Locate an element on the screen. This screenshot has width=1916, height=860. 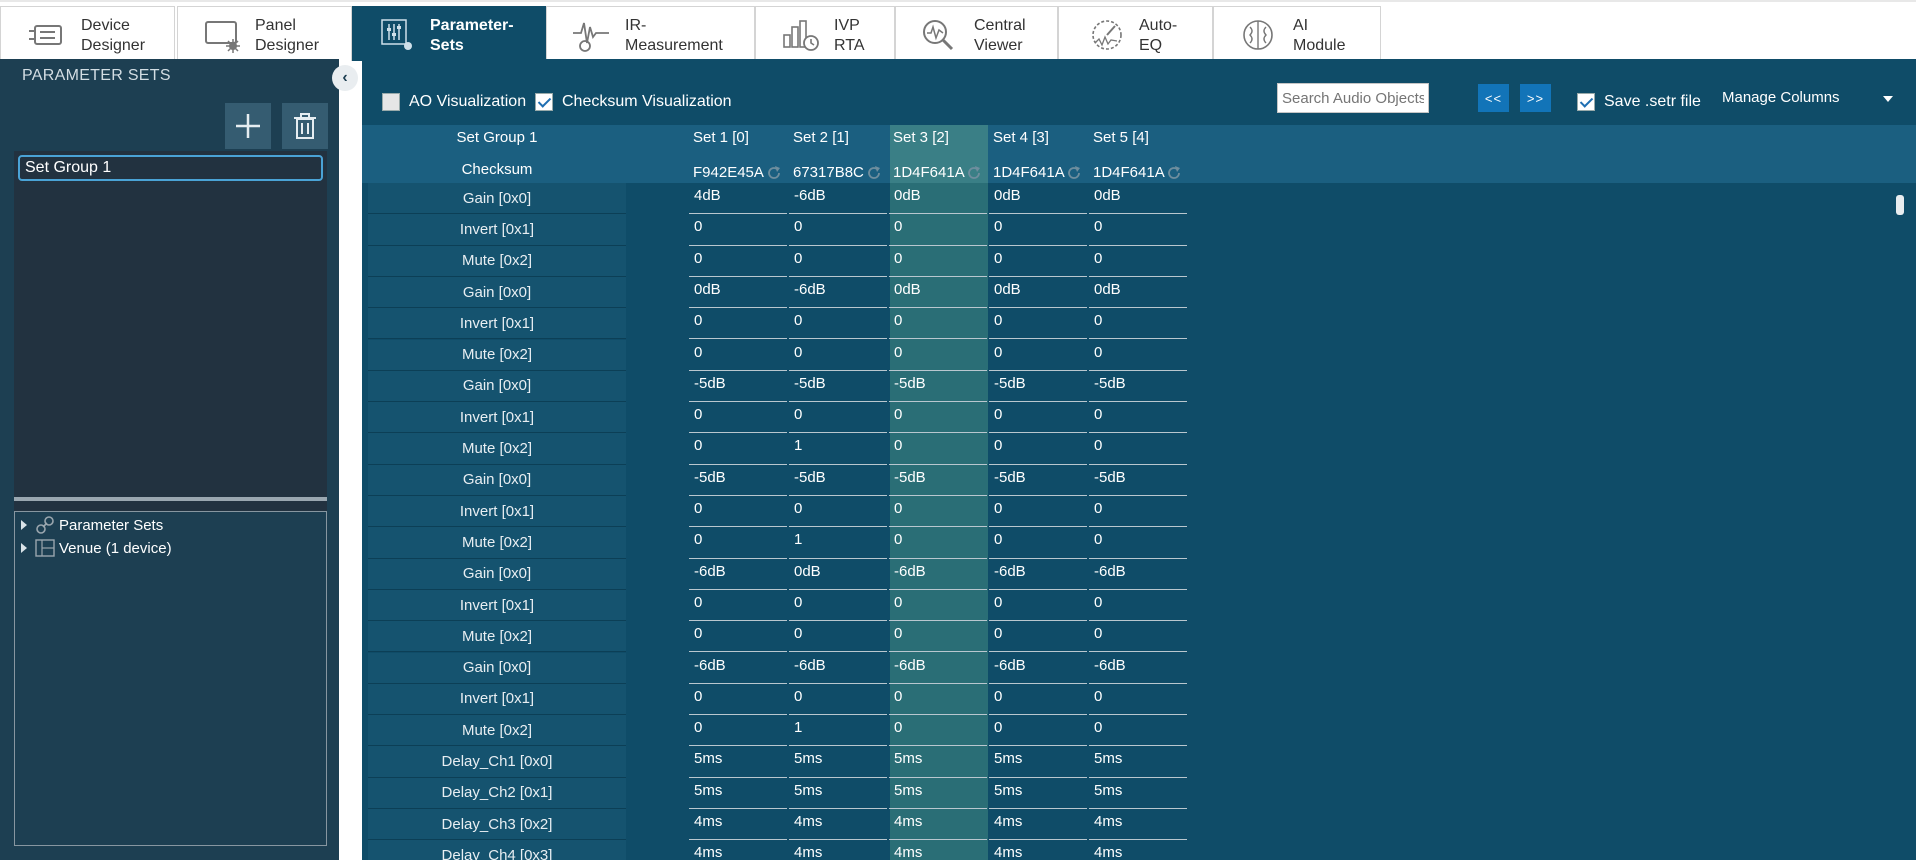
column-header-set-3: Set 3 [2] is located at coordinates (921, 137).